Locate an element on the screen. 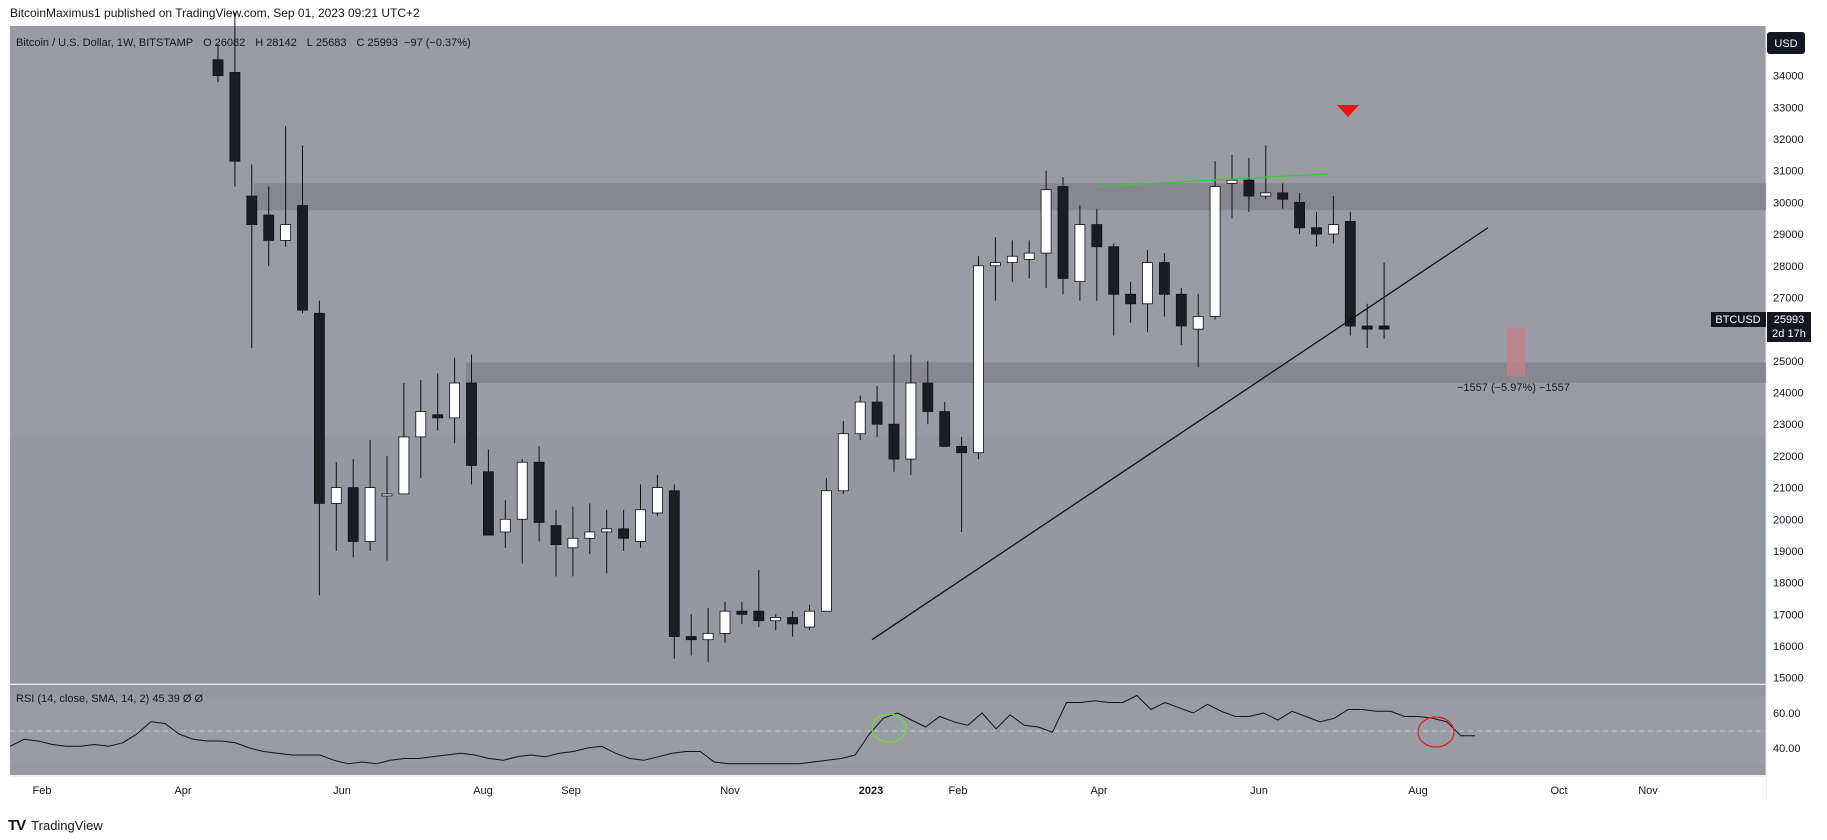 The image size is (1827, 840). rsi-header: RSI (14, close, SMA, 14, 2) 45.39 Ø Ø is located at coordinates (110, 699).